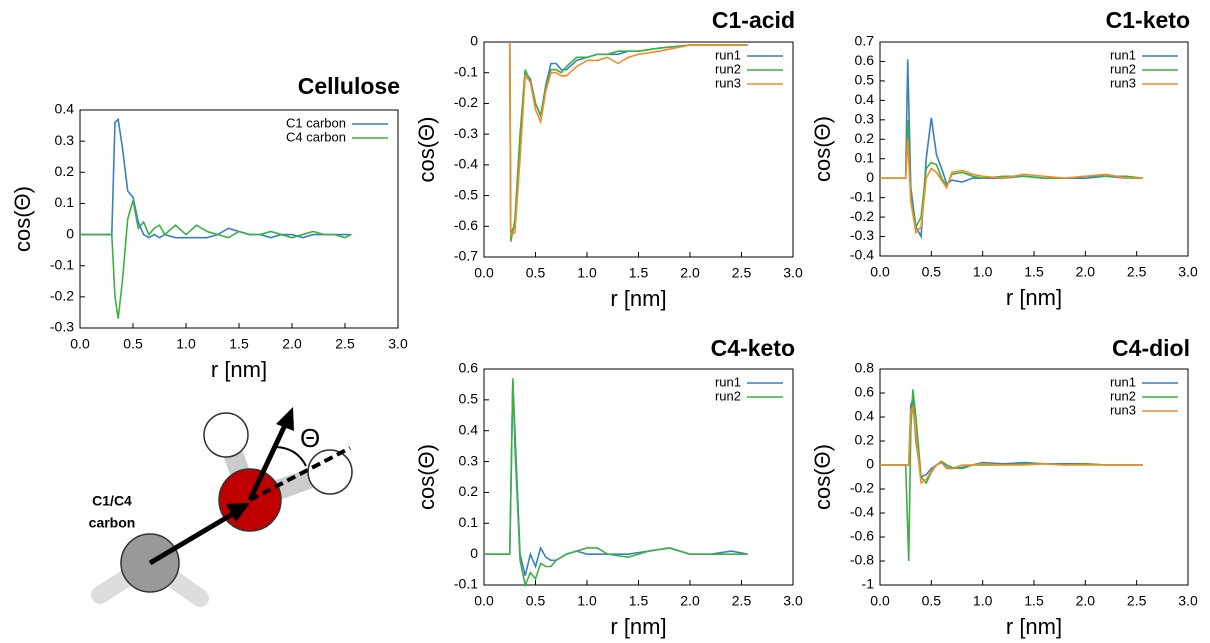 The height and width of the screenshot is (643, 1210). What do you see at coordinates (865, 157) in the screenshot?
I see `y-tick-label: 0.1` at bounding box center [865, 157].